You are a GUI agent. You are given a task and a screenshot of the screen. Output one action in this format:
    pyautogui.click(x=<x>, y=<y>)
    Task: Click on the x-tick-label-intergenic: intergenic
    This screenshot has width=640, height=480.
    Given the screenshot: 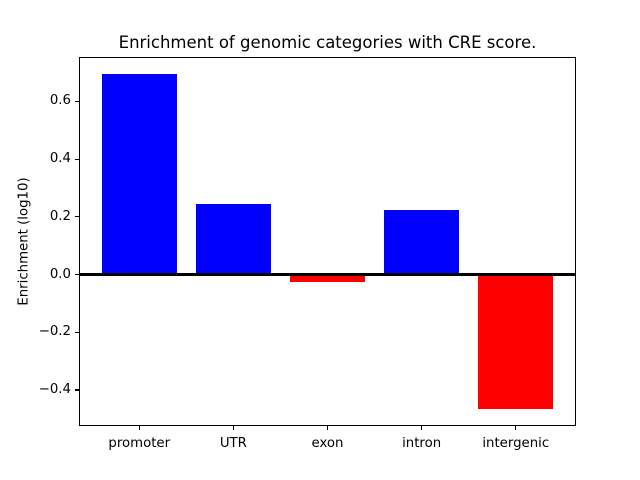 What is the action you would take?
    pyautogui.click(x=516, y=443)
    